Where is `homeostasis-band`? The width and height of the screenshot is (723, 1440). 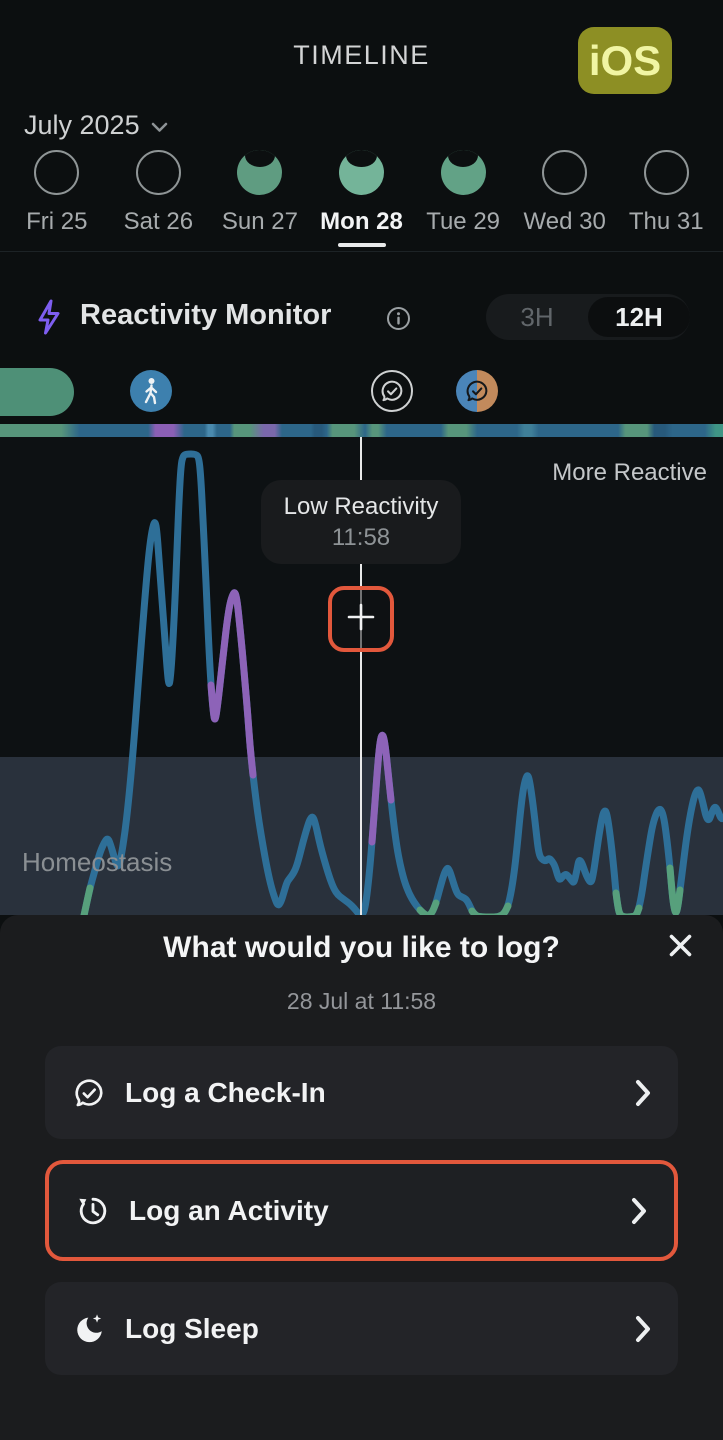
homeostasis-band is located at coordinates (361, 836).